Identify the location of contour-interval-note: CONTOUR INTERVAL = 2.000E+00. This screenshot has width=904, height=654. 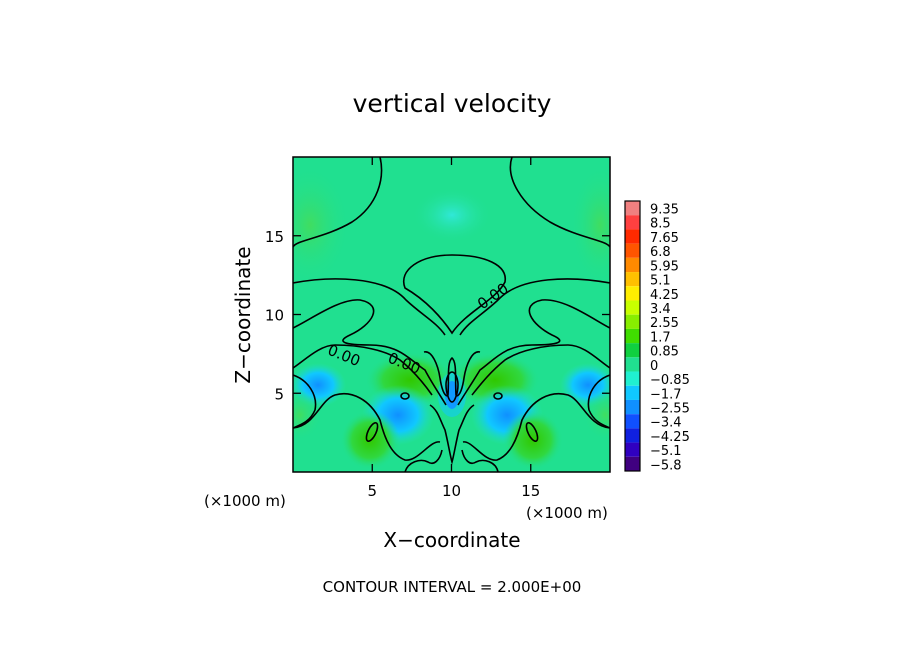
(452, 587).